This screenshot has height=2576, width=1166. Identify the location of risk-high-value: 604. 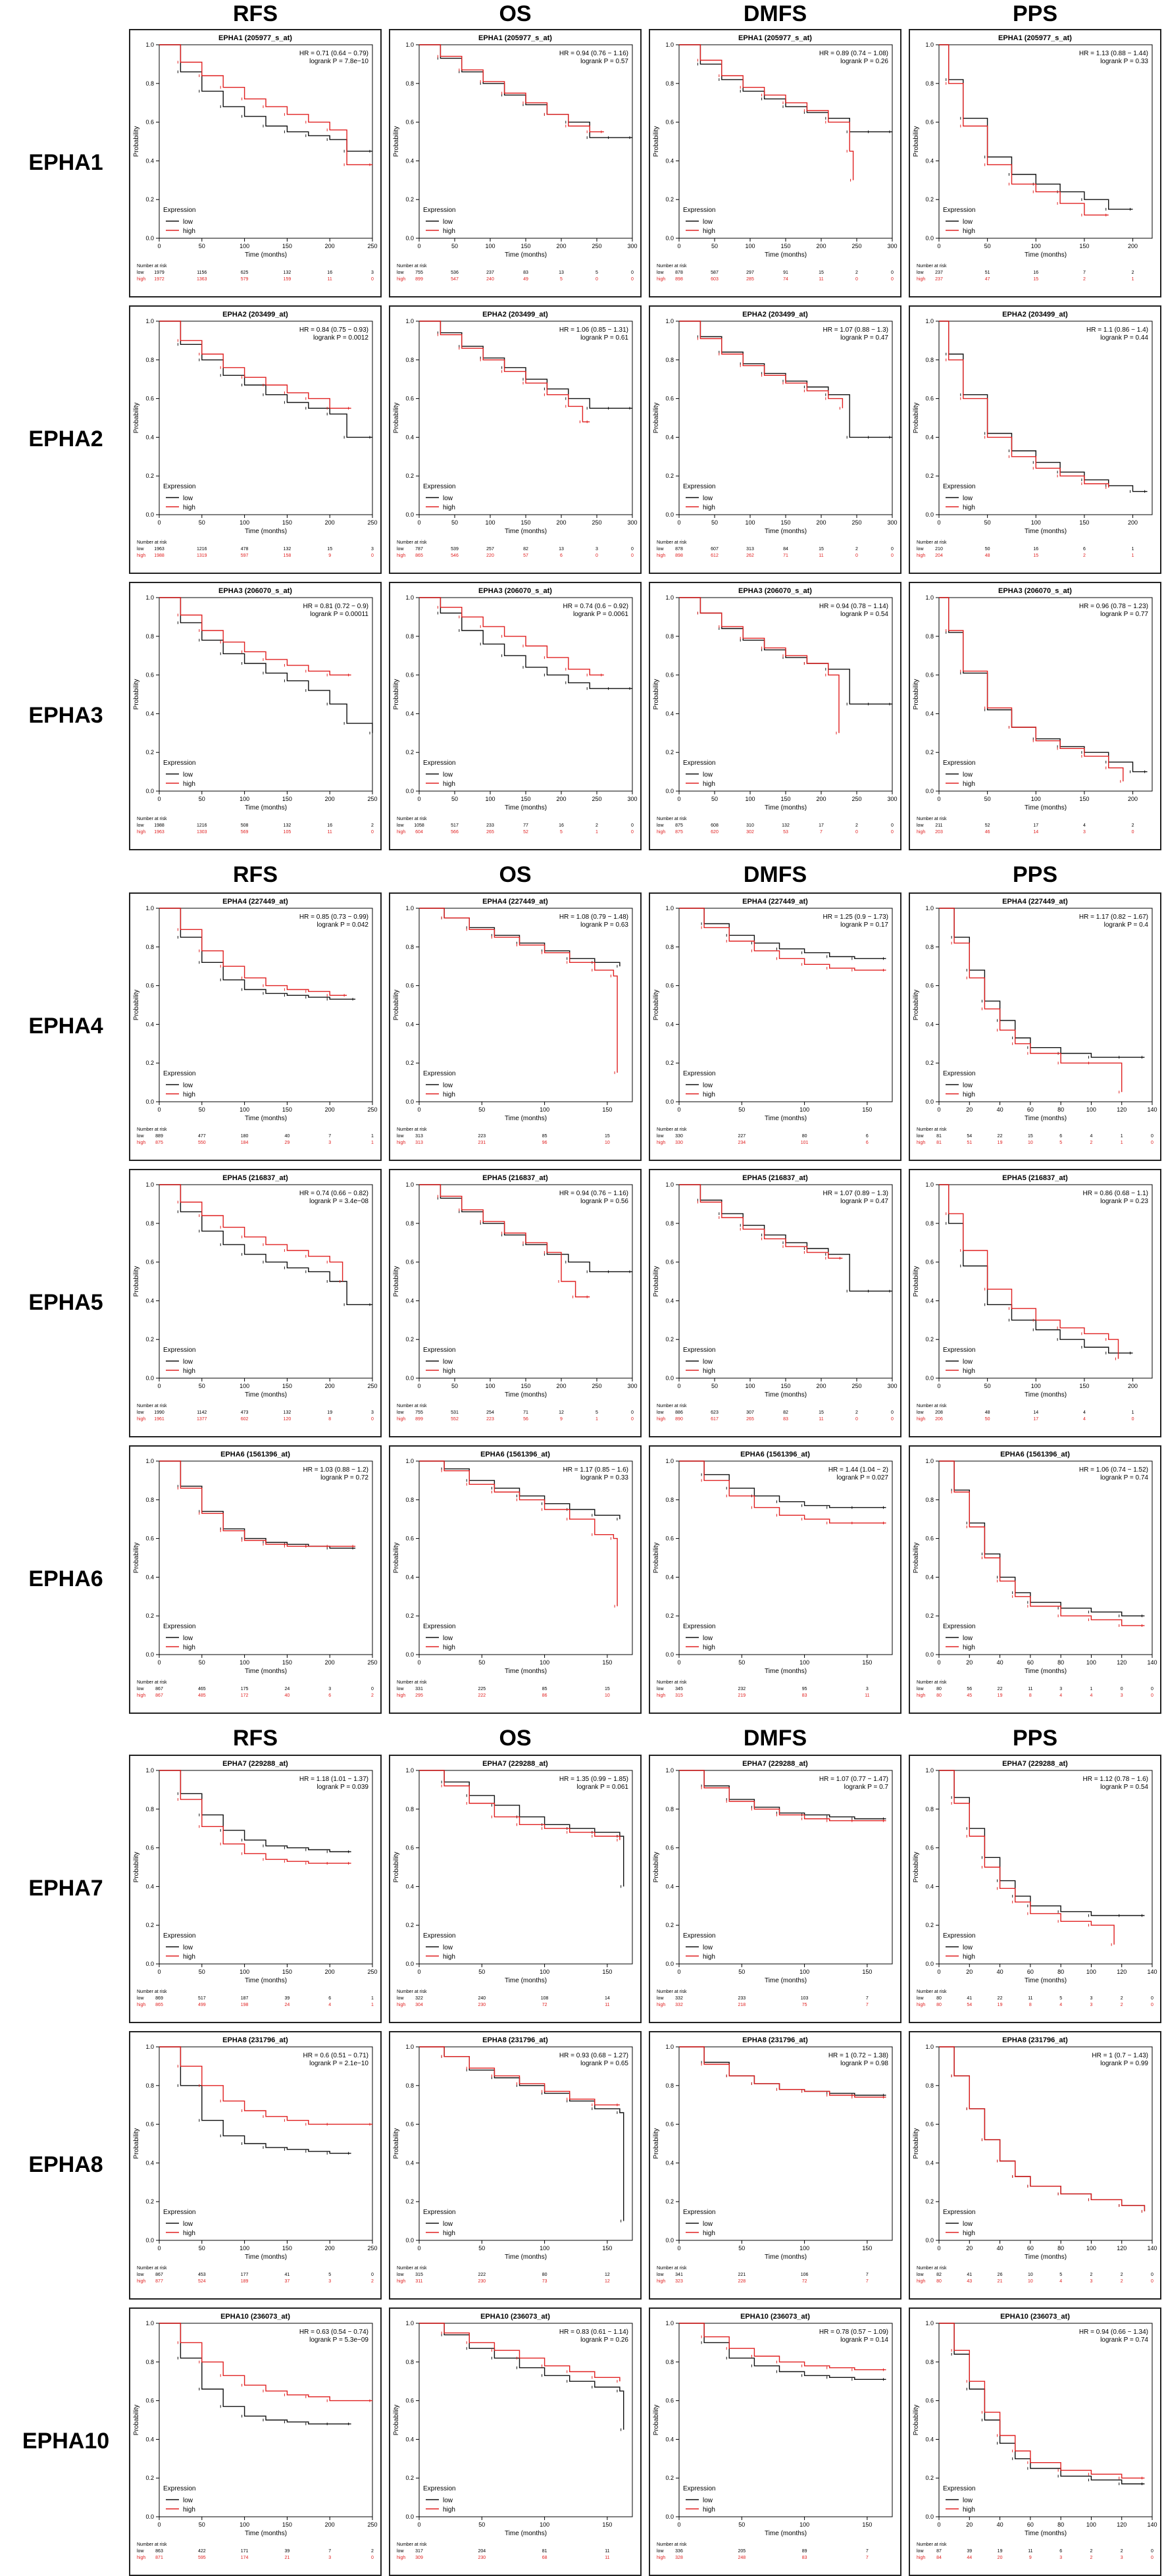
(419, 832).